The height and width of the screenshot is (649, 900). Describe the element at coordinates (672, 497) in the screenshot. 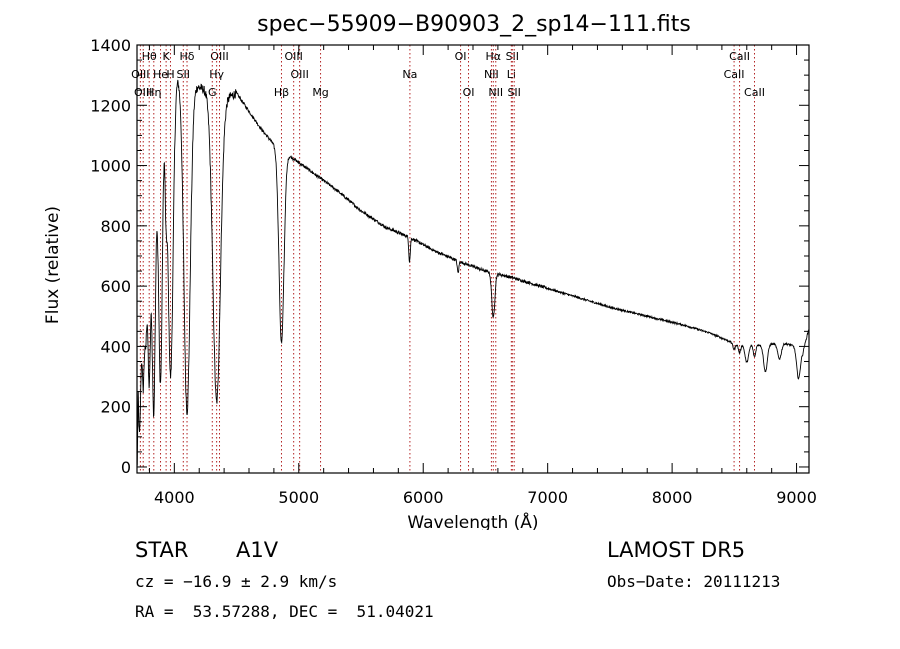

I see `x-tick-label-8000: 8000` at that location.